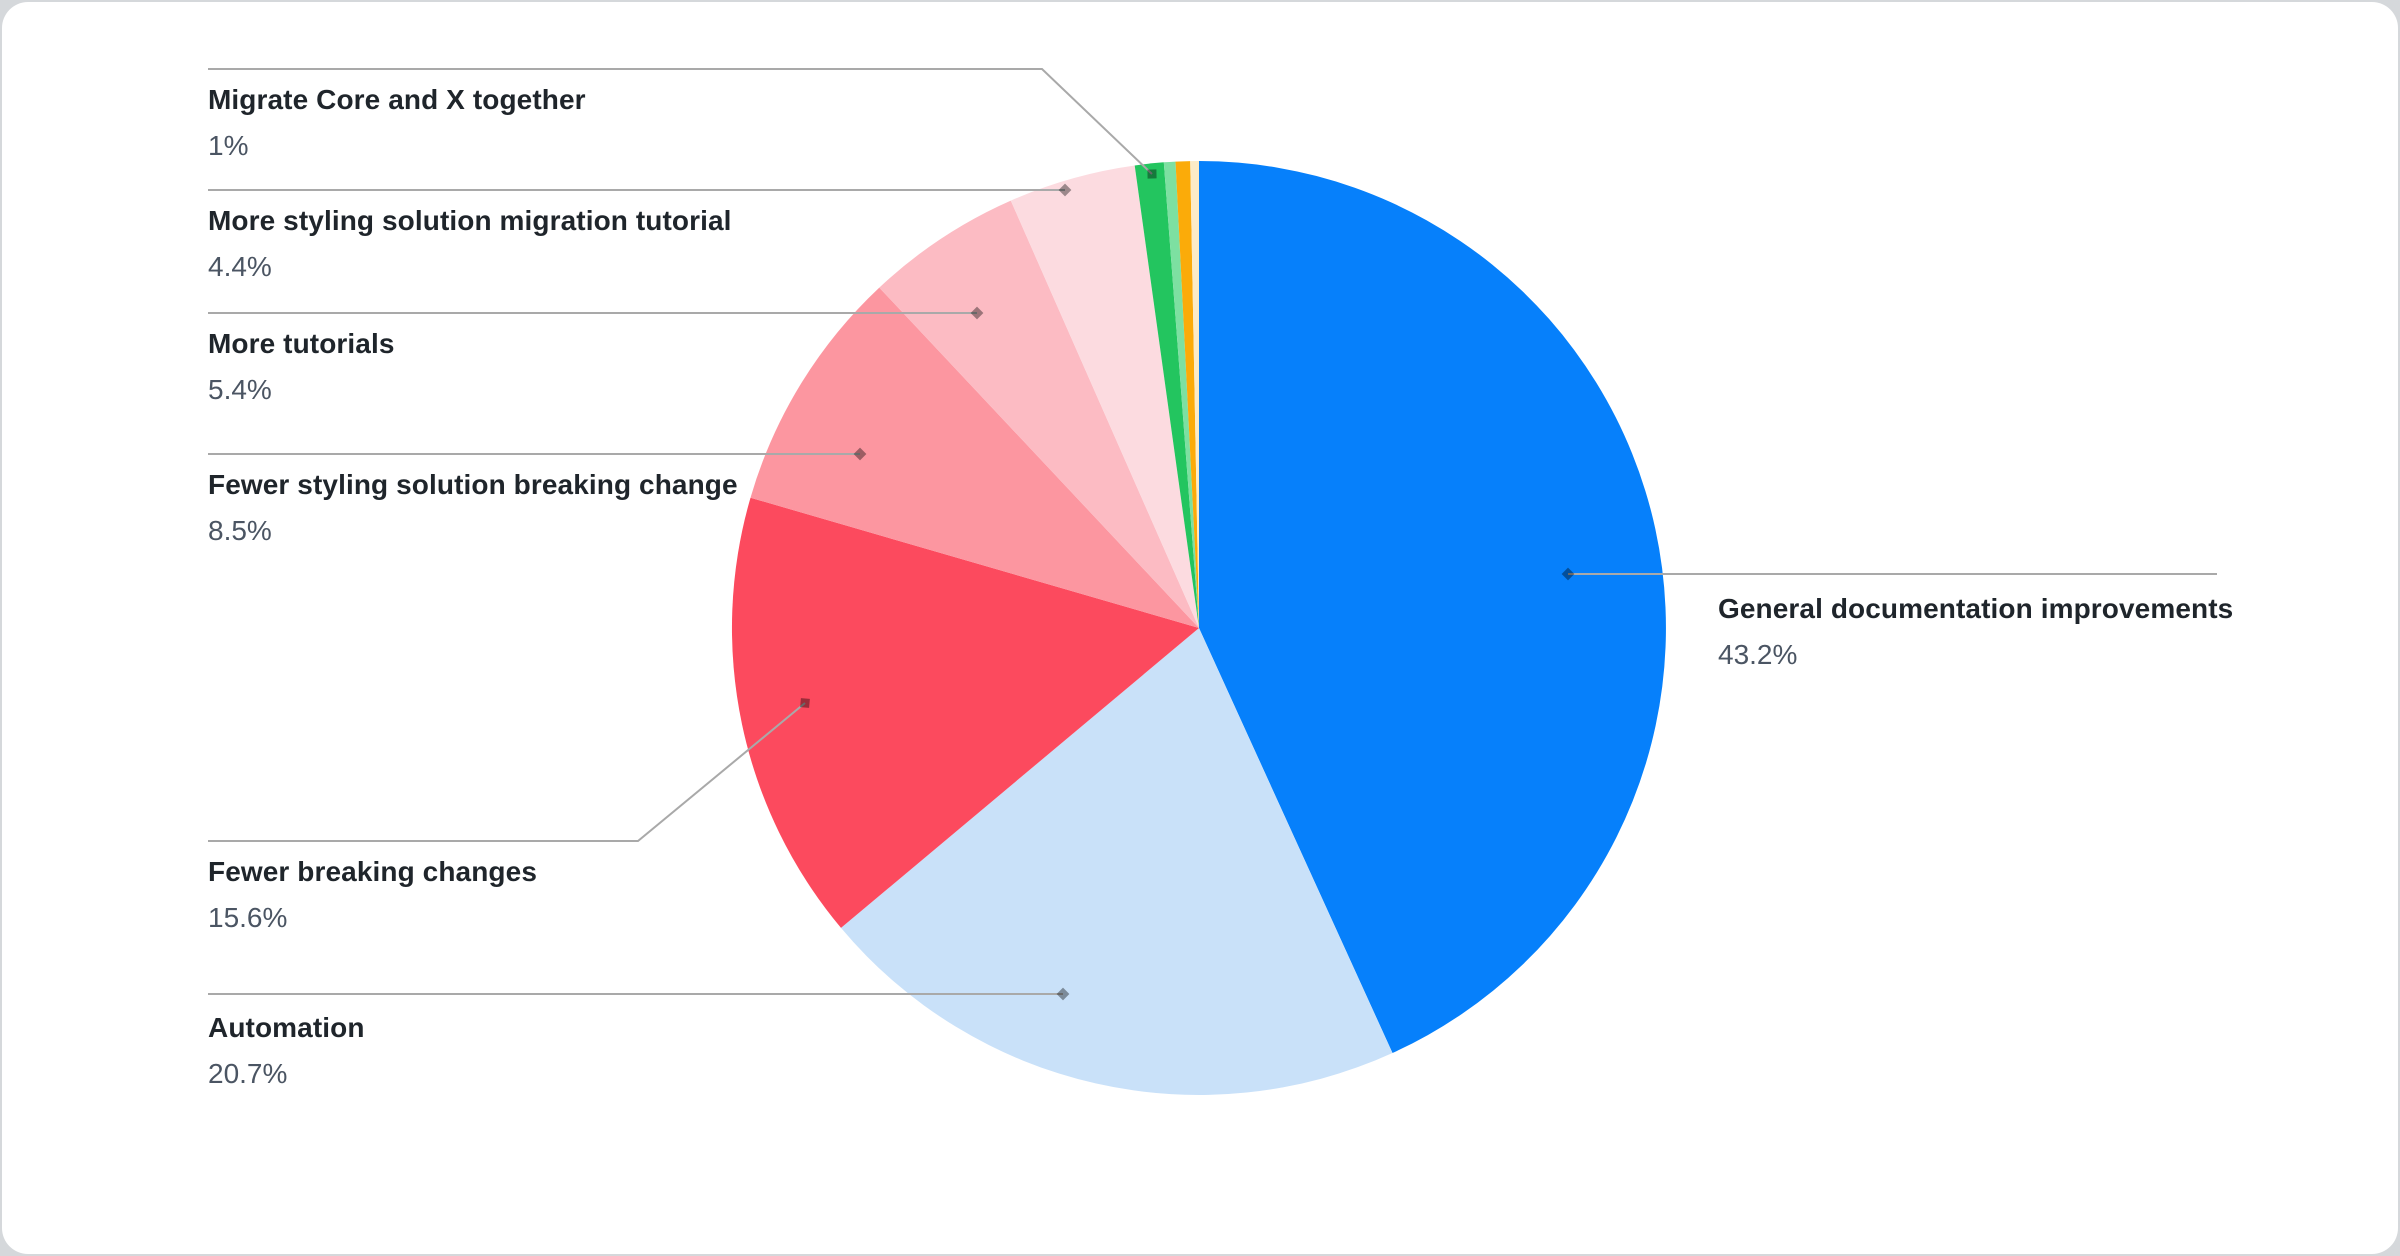 The width and height of the screenshot is (2400, 1256). I want to click on callout-migrate-core-and-x-together: Migrate Core and X together 1%, so click(397, 123).